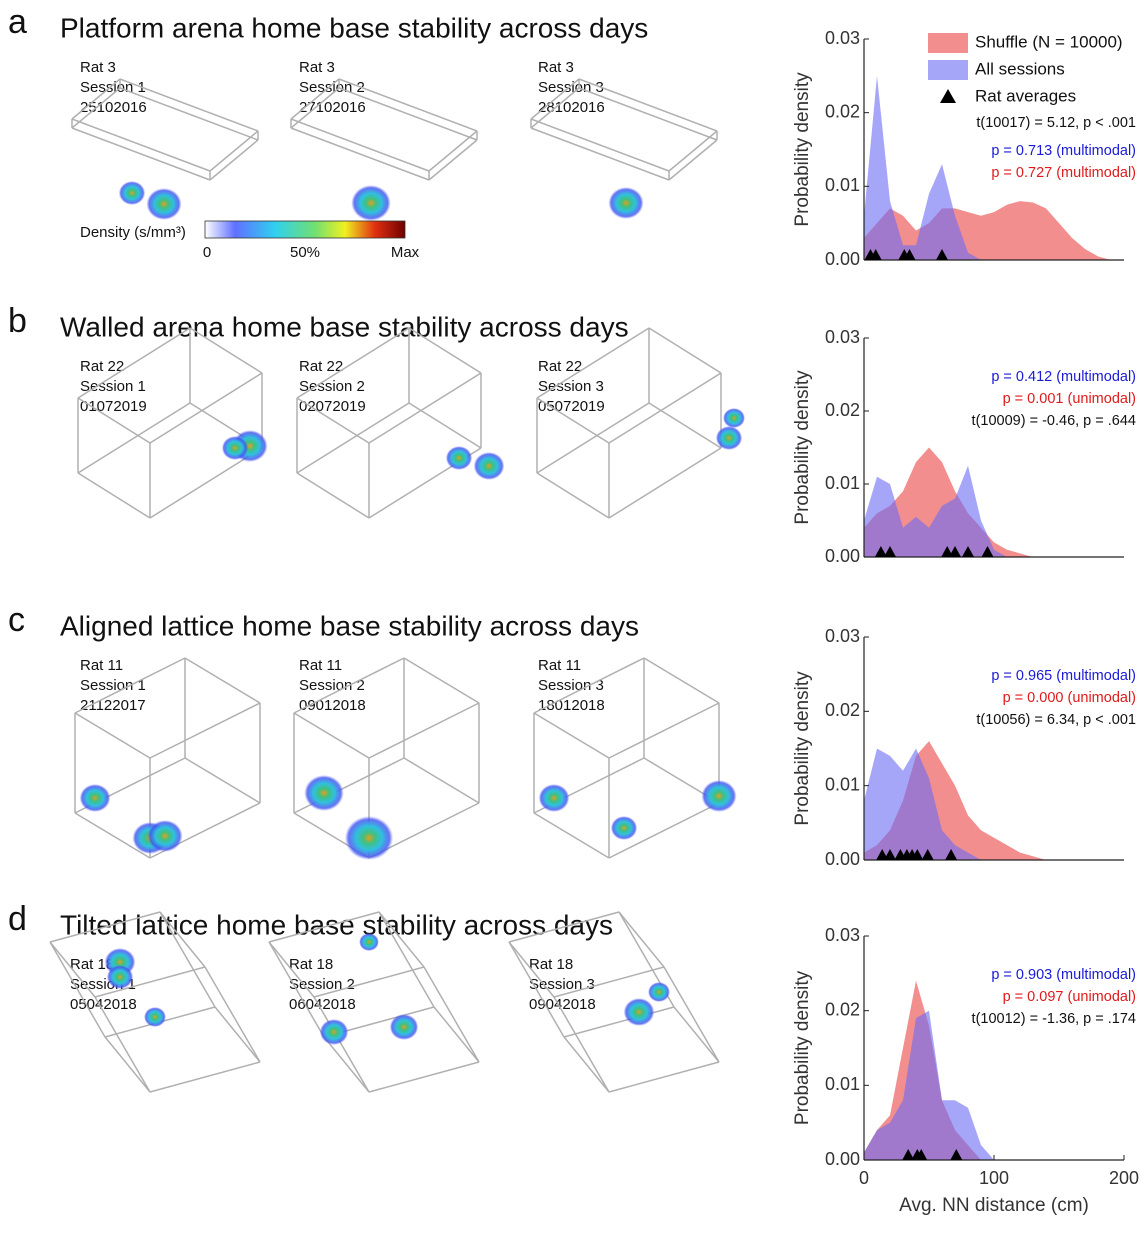  What do you see at coordinates (305, 252) in the screenshot?
I see `colorbar-tick: 50%` at bounding box center [305, 252].